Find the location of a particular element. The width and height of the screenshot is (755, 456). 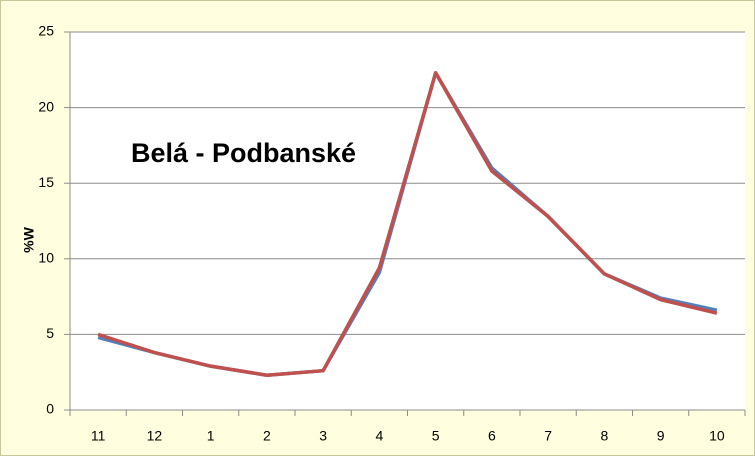

x-tick-label: 5 is located at coordinates (436, 436).